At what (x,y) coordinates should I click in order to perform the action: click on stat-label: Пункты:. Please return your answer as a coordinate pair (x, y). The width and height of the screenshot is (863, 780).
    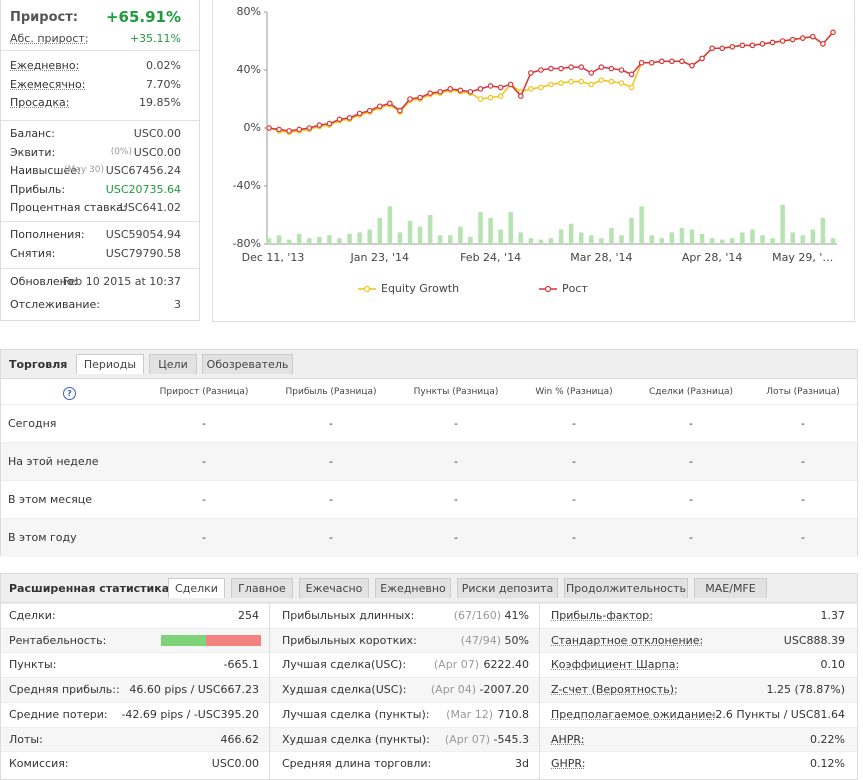
    Looking at the image, I should click on (33, 665).